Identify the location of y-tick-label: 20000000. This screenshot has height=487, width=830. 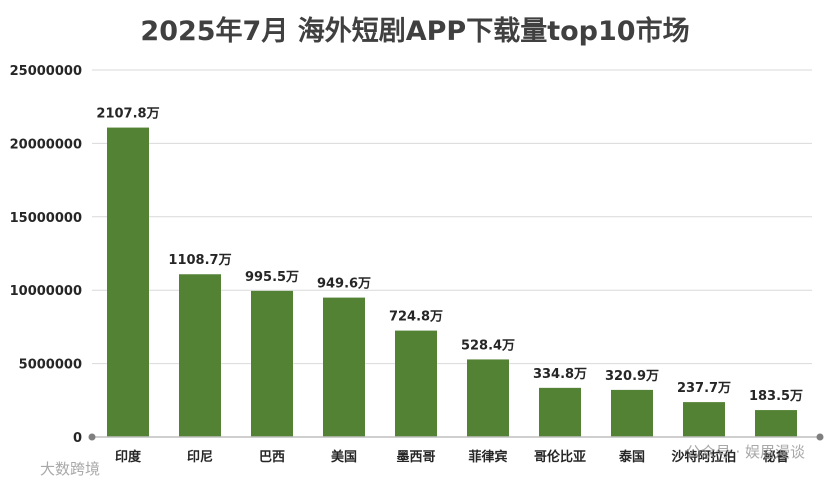
(46, 144).